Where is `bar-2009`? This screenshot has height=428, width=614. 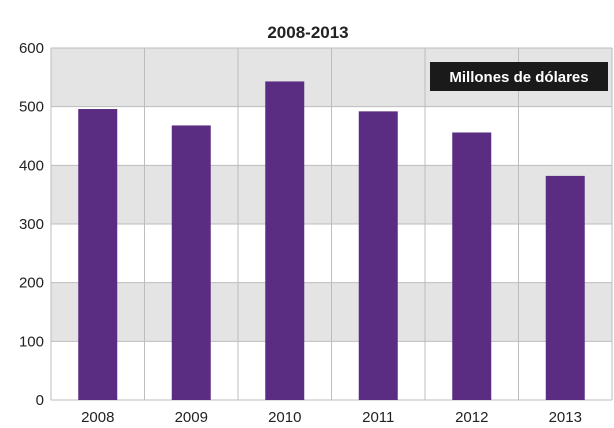 bar-2009 is located at coordinates (191, 262).